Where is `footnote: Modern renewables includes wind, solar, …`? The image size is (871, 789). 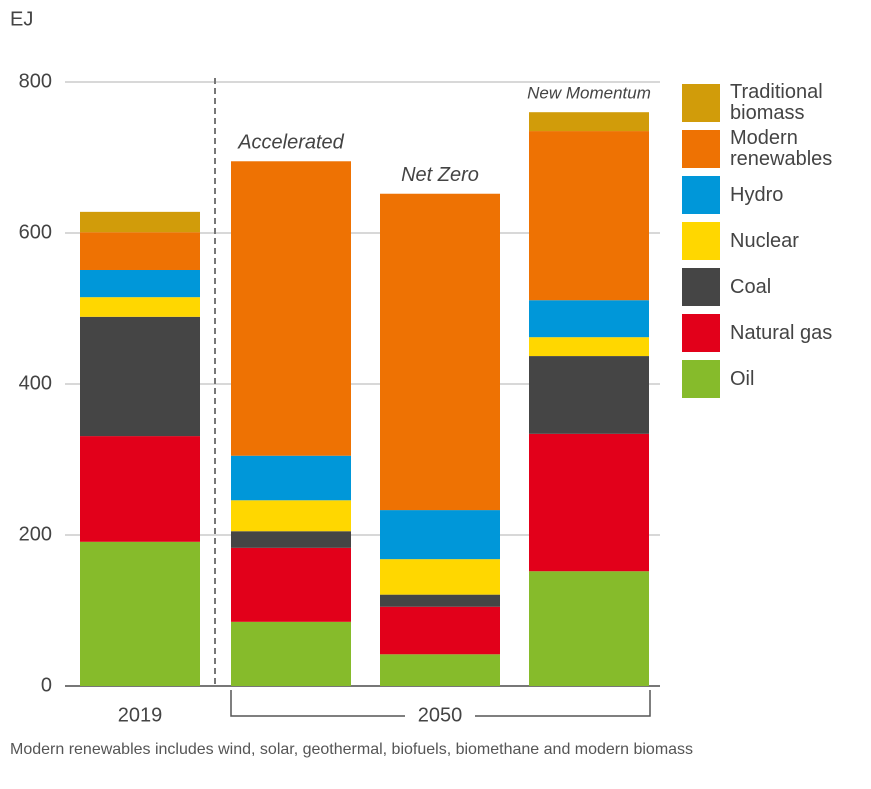 footnote: Modern renewables includes wind, solar, … is located at coordinates (352, 749).